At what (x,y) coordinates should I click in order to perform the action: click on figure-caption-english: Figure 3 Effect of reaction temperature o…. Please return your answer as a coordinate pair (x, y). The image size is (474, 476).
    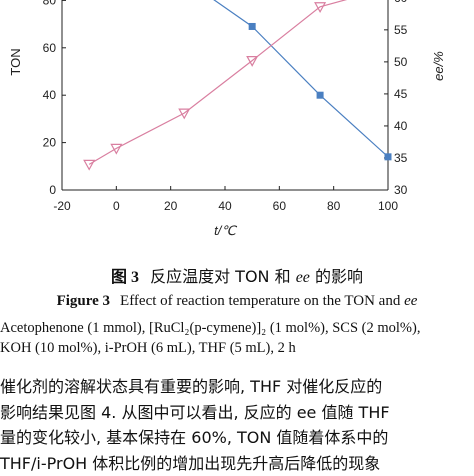
    Looking at the image, I should click on (237, 301).